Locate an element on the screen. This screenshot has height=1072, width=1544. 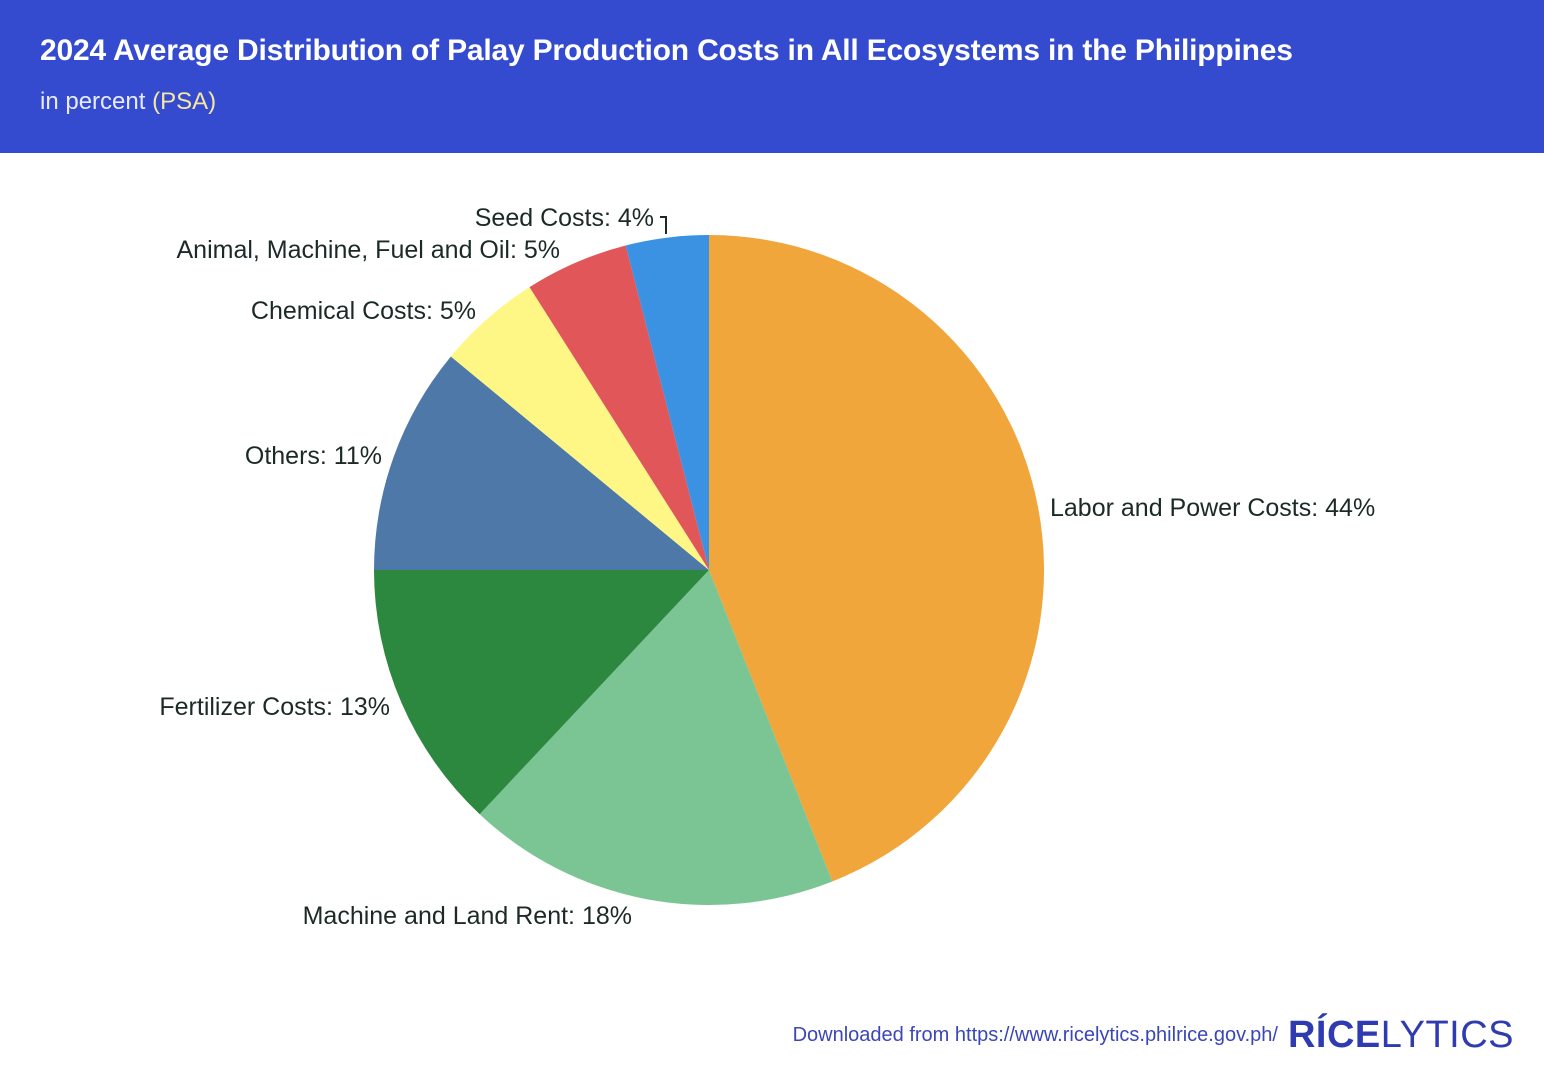
pie-slice-machine-and-land-rent is located at coordinates (656, 738).